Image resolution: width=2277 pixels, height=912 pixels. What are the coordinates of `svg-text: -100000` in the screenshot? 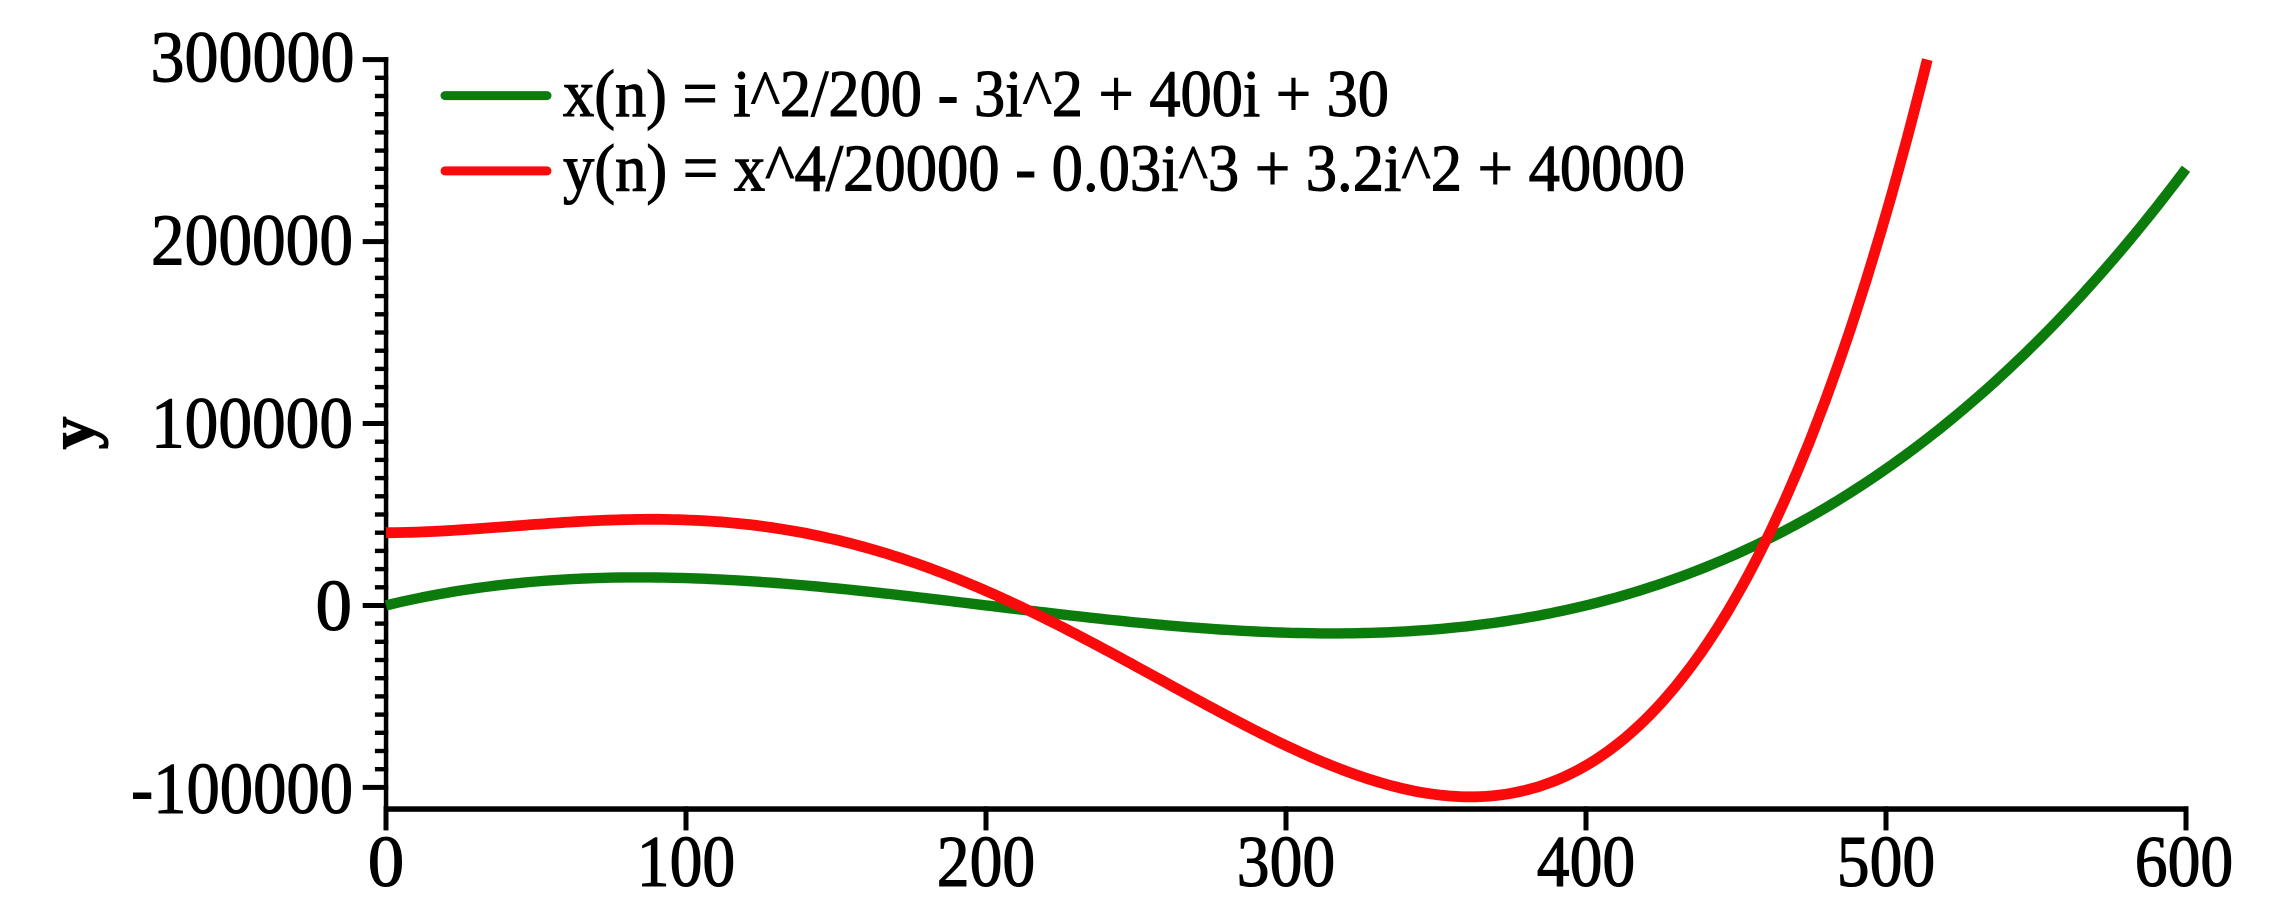 It's located at (242, 788).